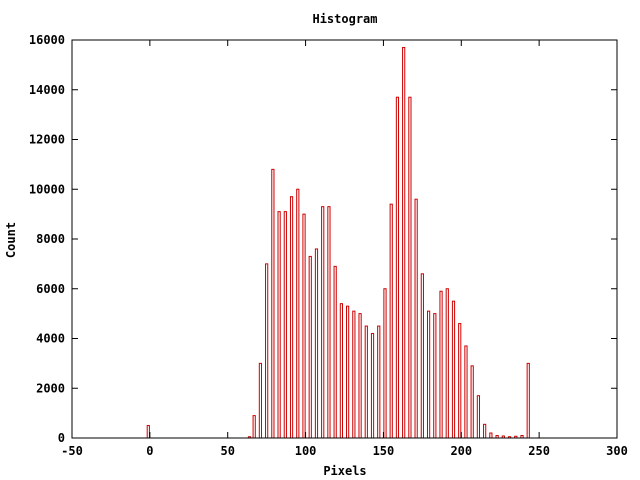  What do you see at coordinates (50, 239) in the screenshot?
I see `y-tick-label: 8000` at bounding box center [50, 239].